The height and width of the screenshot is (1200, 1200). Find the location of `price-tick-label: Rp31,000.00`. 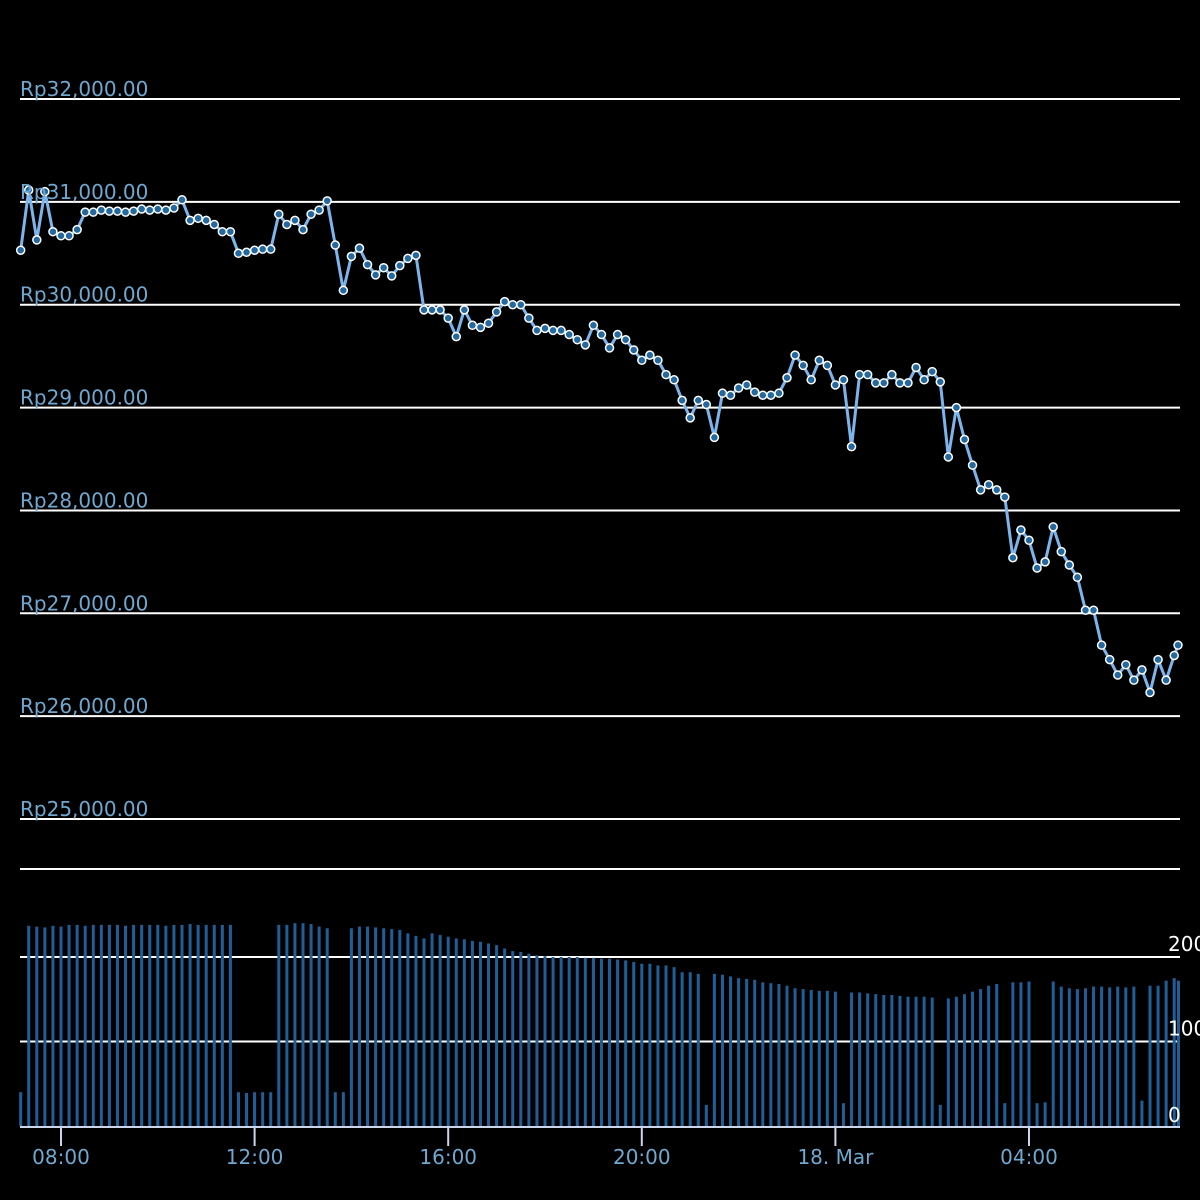

price-tick-label: Rp31,000.00 is located at coordinates (84, 192).